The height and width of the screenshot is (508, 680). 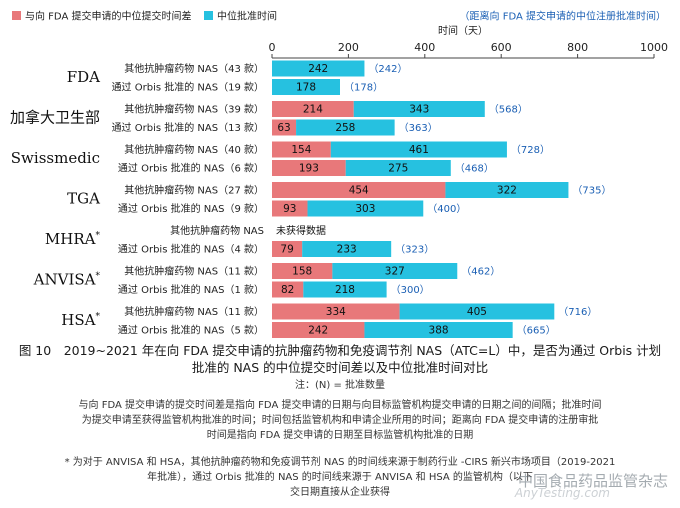 What do you see at coordinates (340, 367) in the screenshot?
I see `caption-line-2: 批准的 NAS 的中位提交时间差以及中位批准时间对比` at bounding box center [340, 367].